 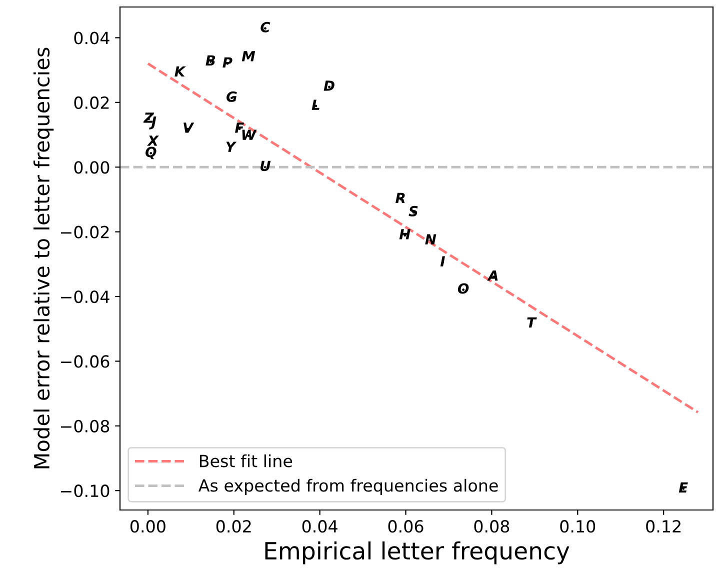 What do you see at coordinates (463, 288) in the screenshot?
I see `data-label: O` at bounding box center [463, 288].